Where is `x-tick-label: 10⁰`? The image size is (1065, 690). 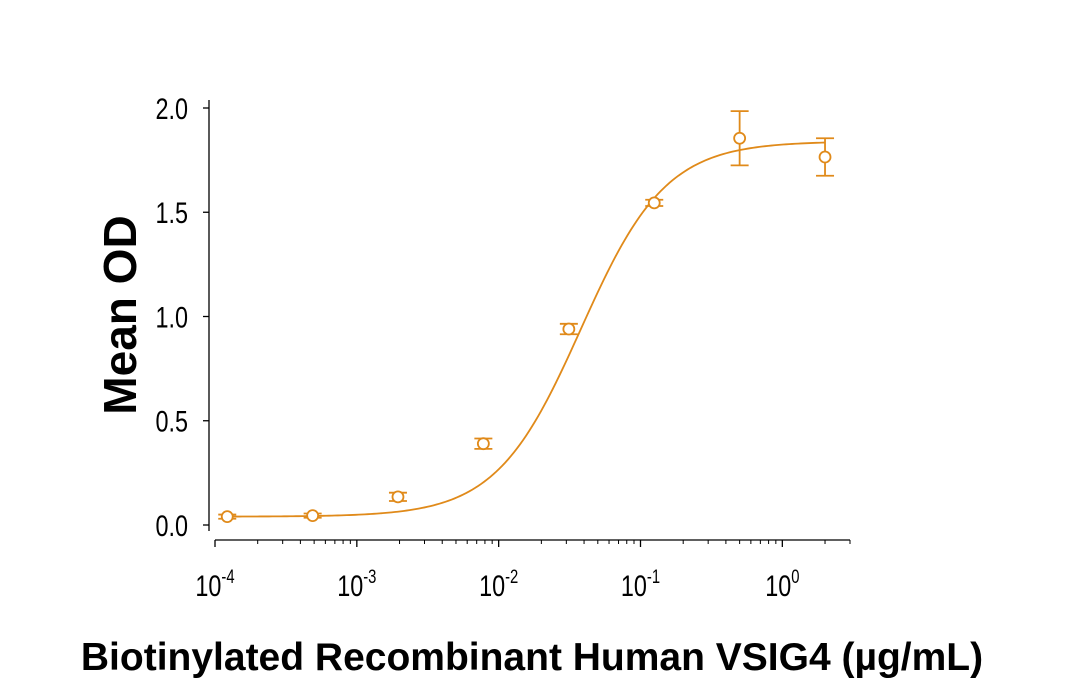 x-tick-label: 10⁰ is located at coordinates (782, 584).